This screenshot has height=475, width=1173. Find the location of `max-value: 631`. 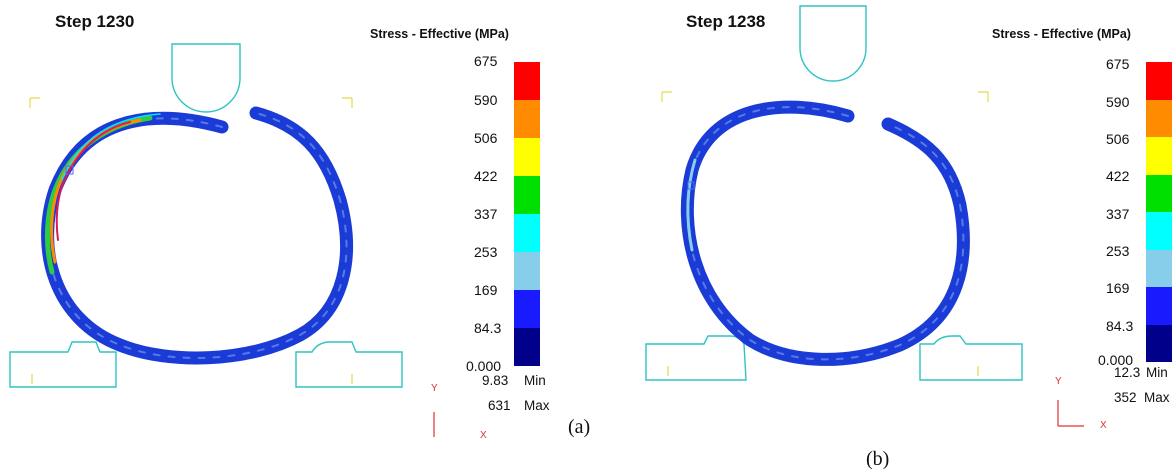

max-value: 631 is located at coordinates (499, 405).